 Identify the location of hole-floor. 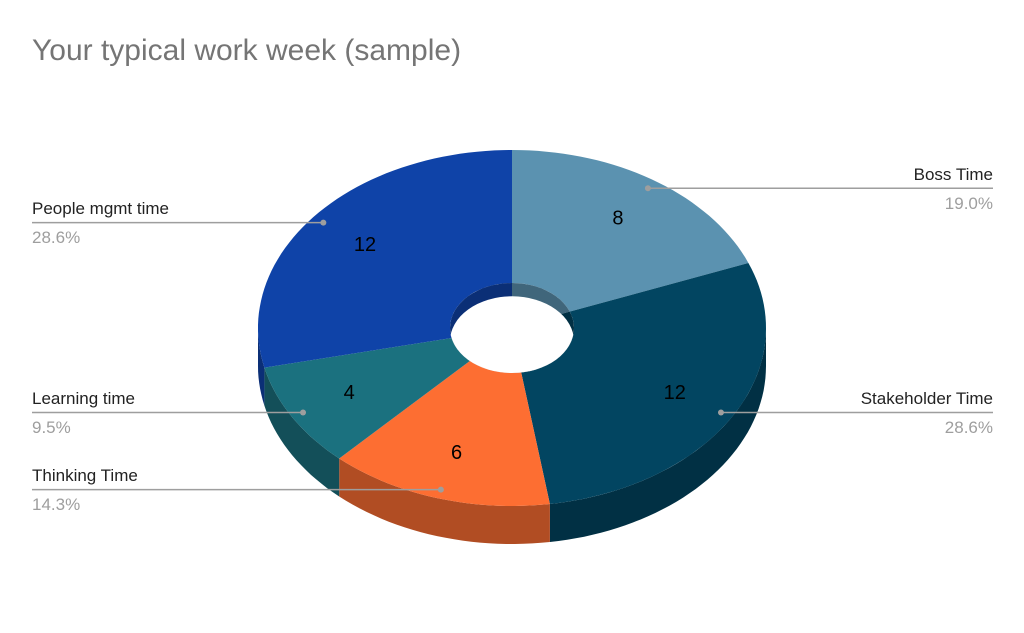
(512, 334).